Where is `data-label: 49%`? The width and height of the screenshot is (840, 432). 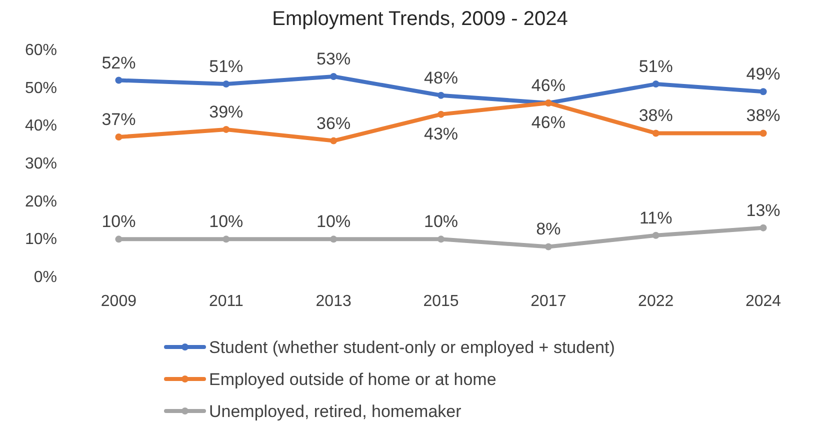
data-label: 49% is located at coordinates (763, 74).